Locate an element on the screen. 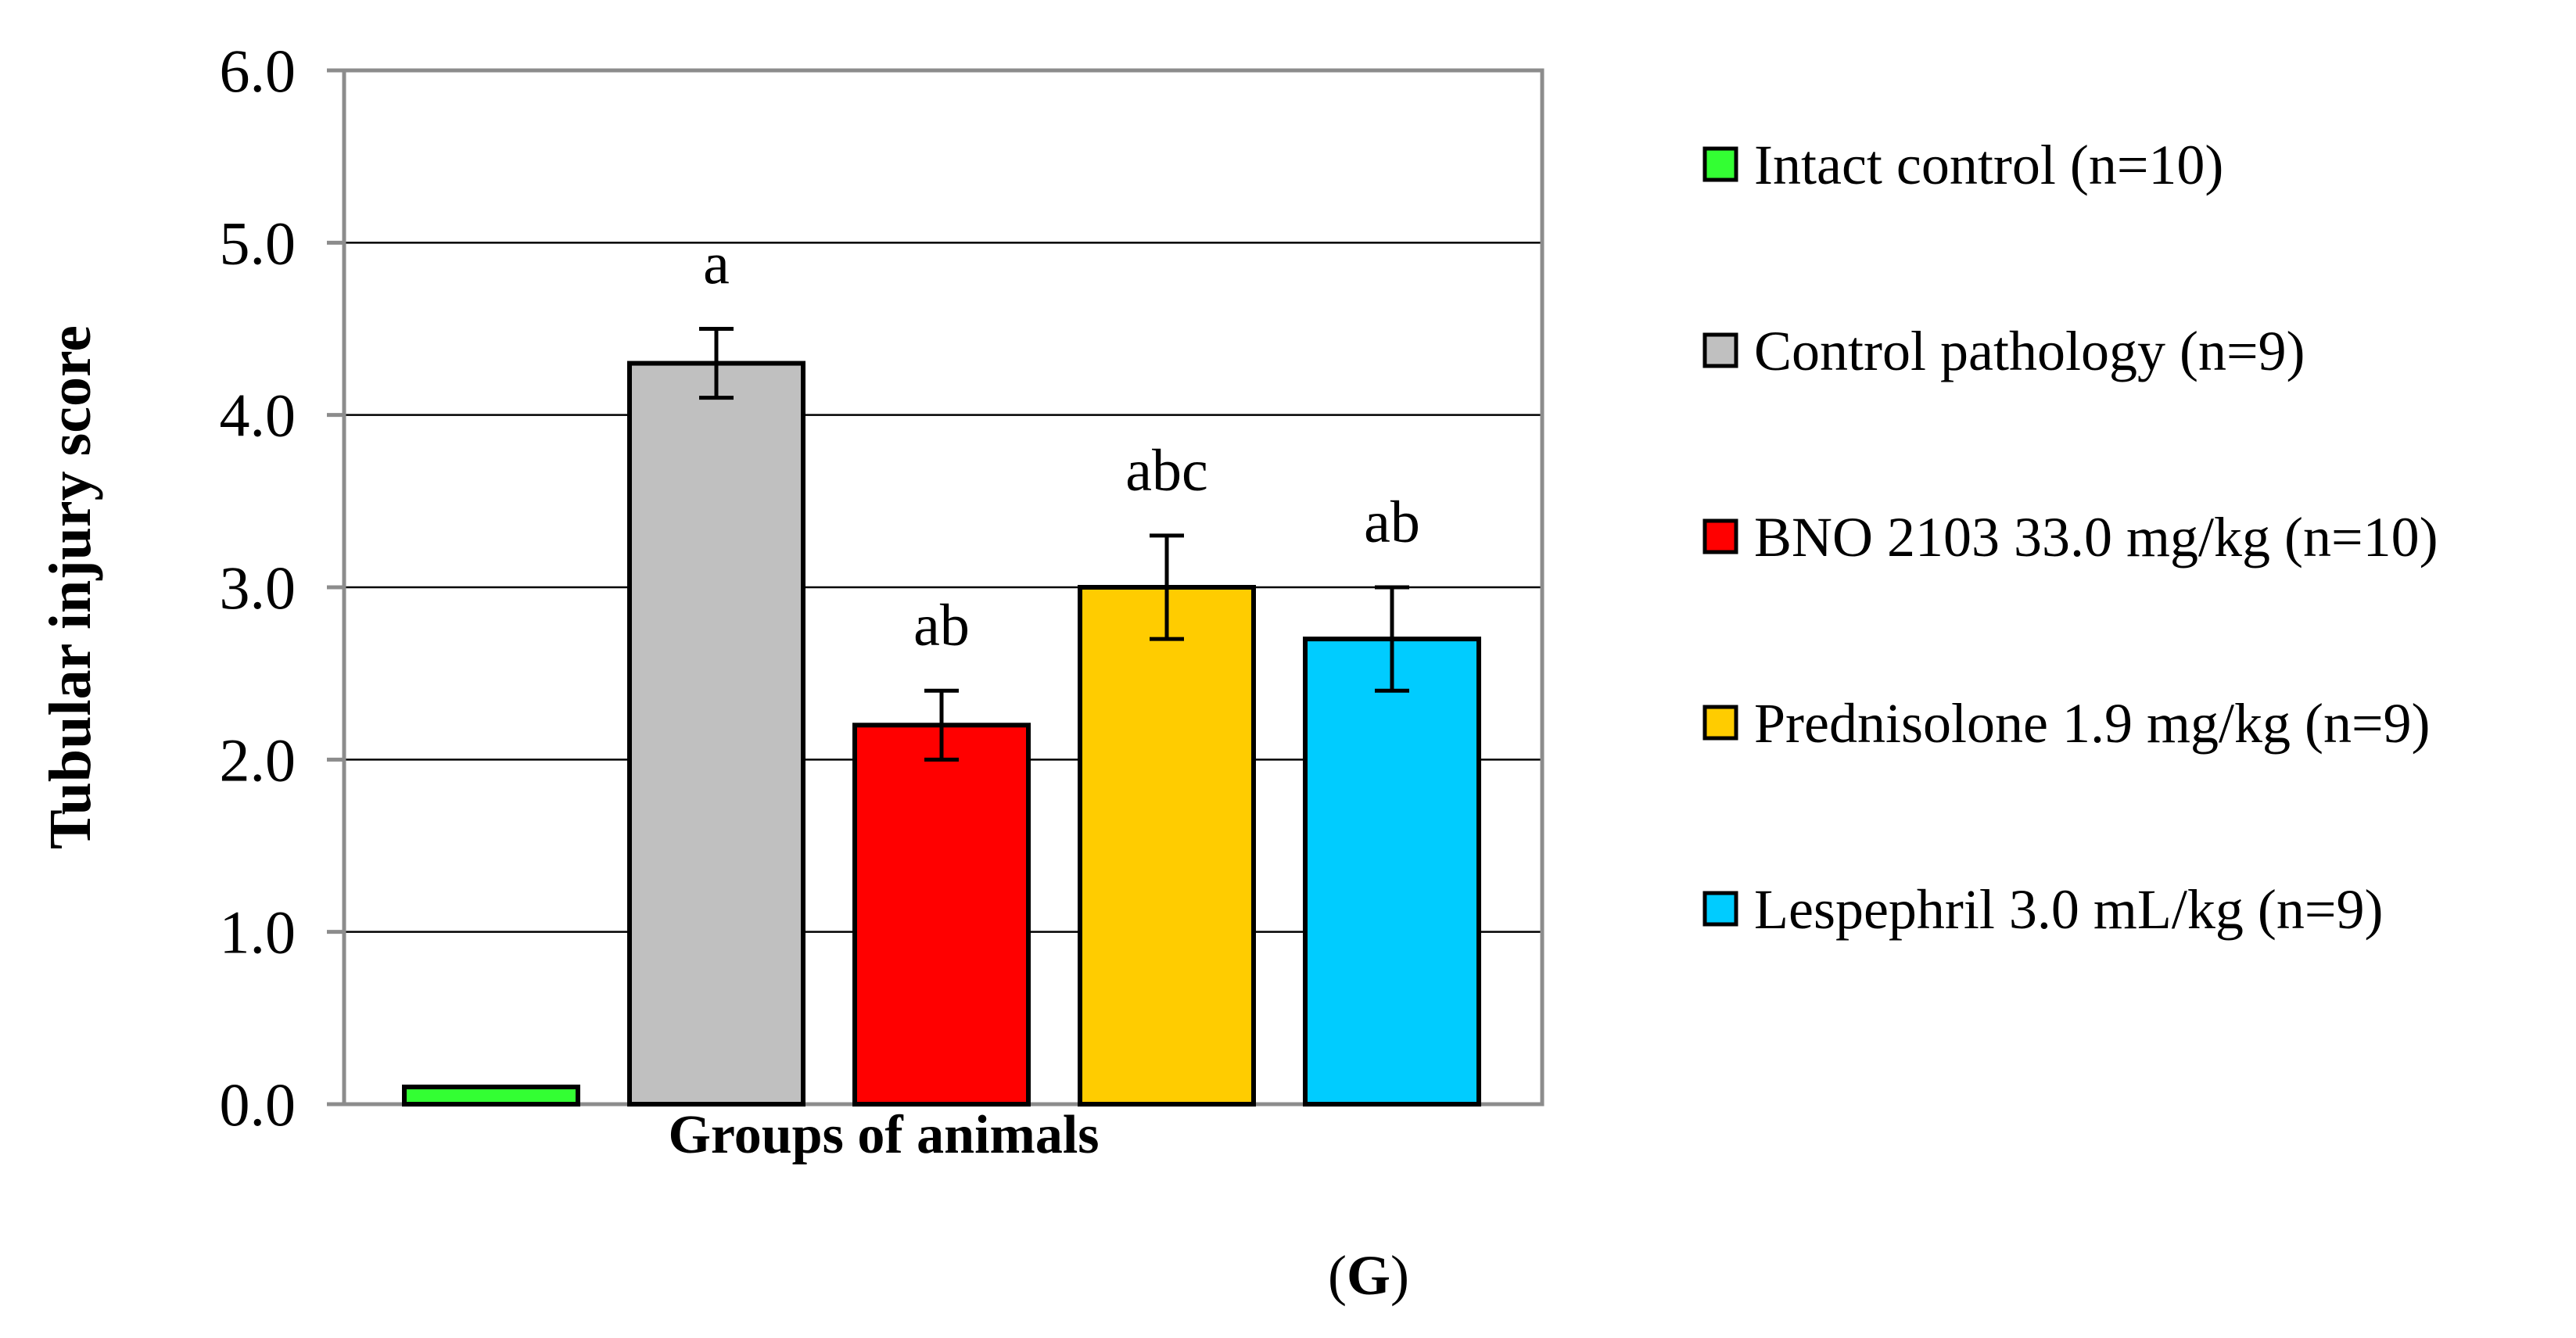  legend-label: Lespephril 3.0 mL/kg (n=9) is located at coordinates (2068, 909).